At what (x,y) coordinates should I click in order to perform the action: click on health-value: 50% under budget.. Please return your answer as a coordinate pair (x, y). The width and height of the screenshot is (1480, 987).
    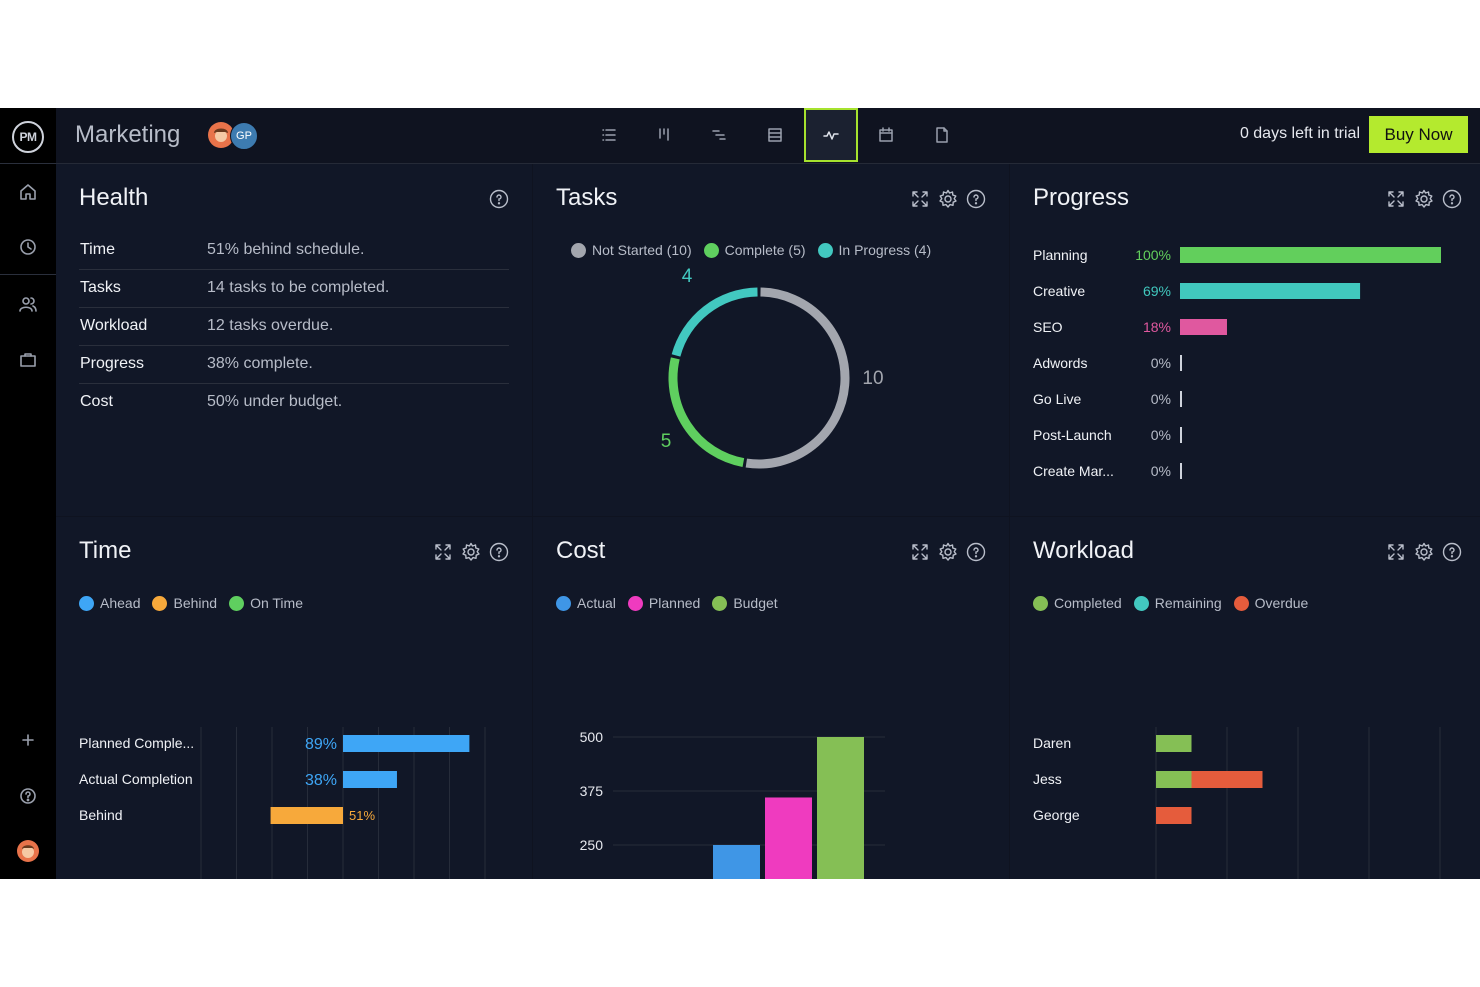
    Looking at the image, I should click on (275, 401).